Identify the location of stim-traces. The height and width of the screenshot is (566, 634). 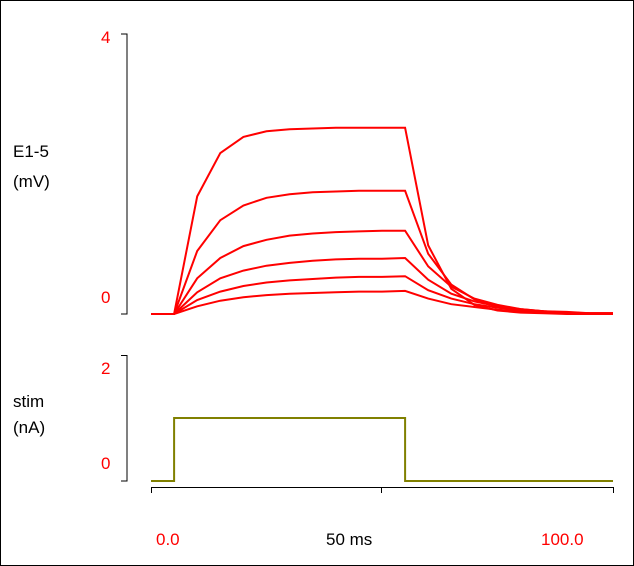
(382, 449).